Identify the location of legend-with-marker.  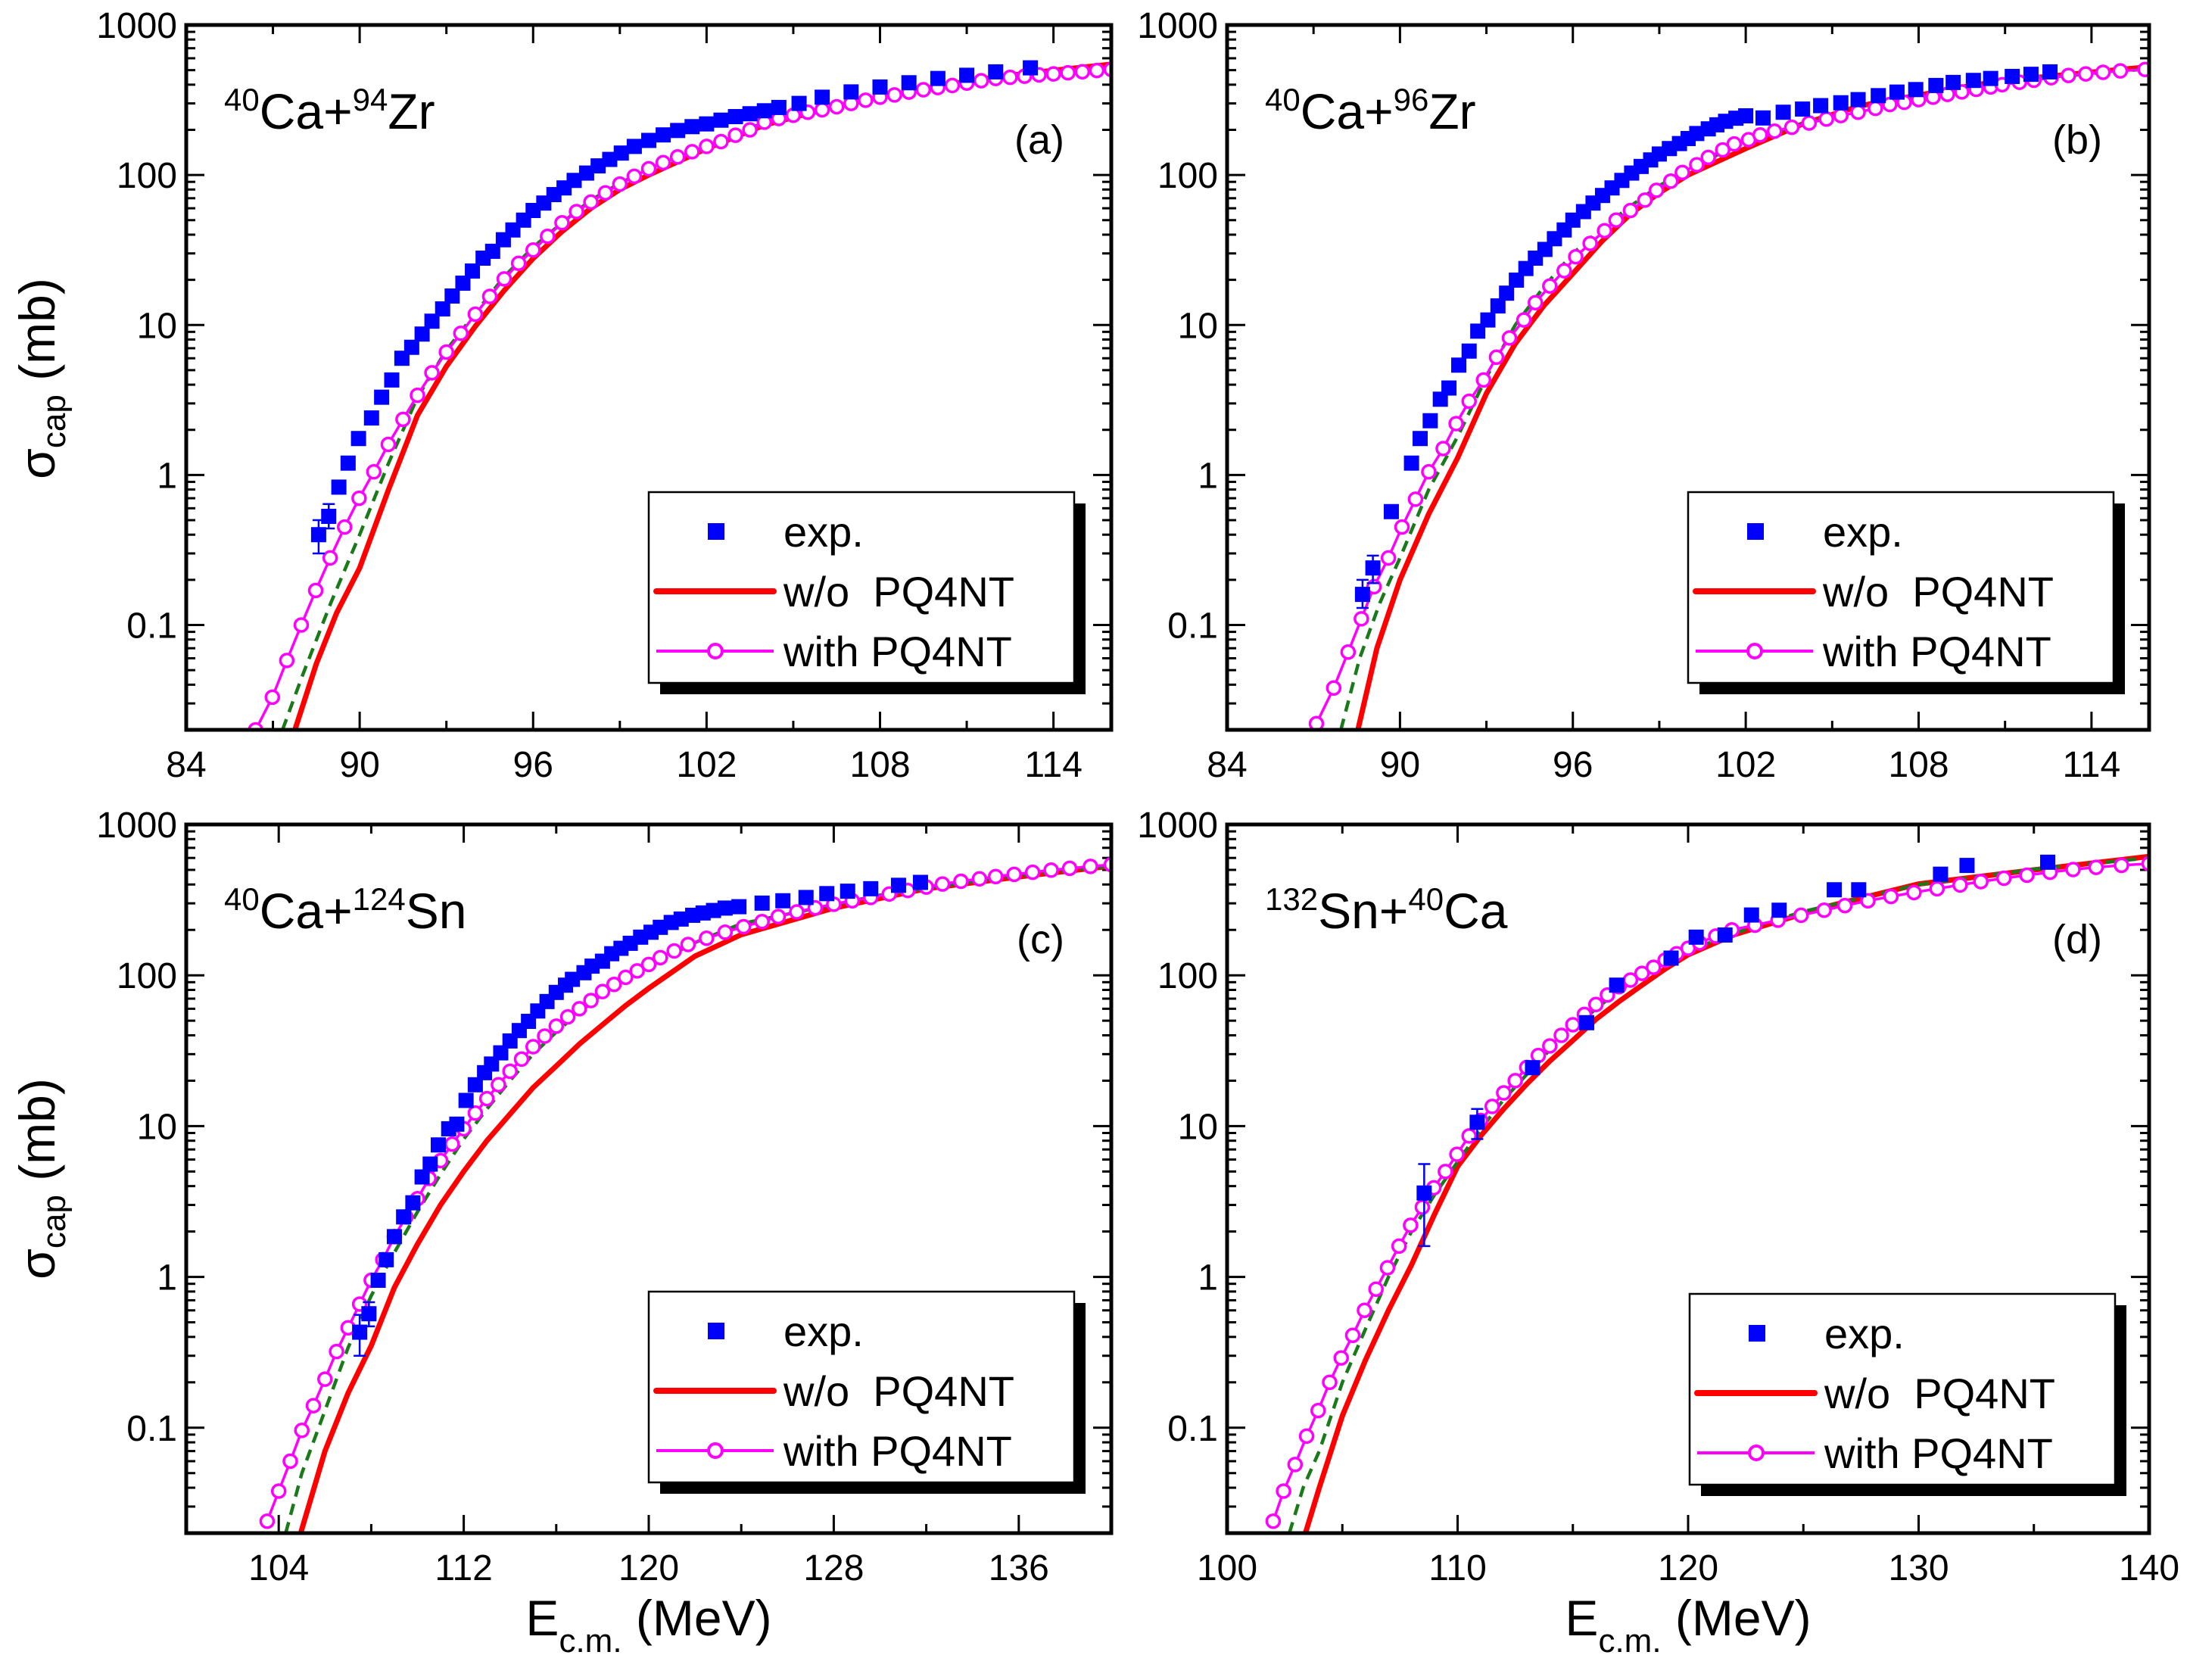
(1756, 1453).